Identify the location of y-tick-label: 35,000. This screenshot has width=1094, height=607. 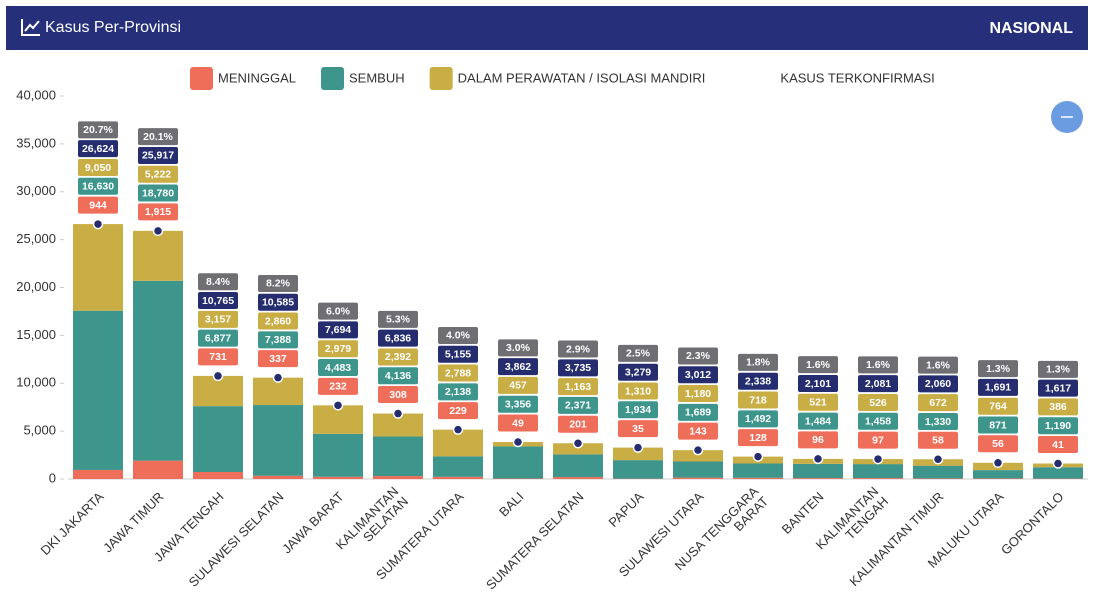
(36, 142).